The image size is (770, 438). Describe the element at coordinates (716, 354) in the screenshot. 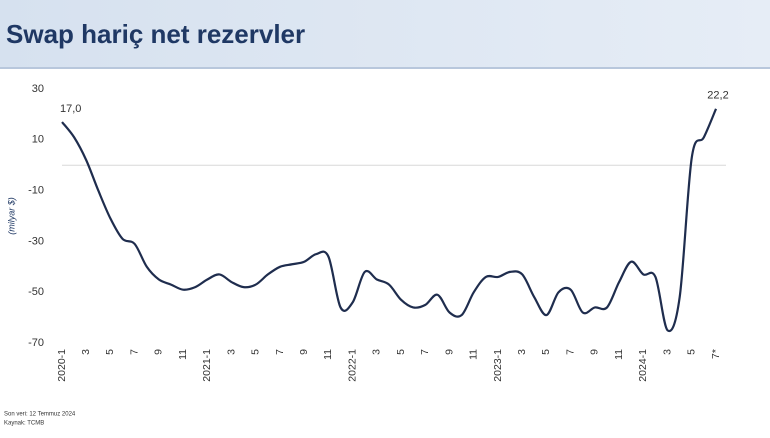

I see `x-tick-label: 7*` at that location.